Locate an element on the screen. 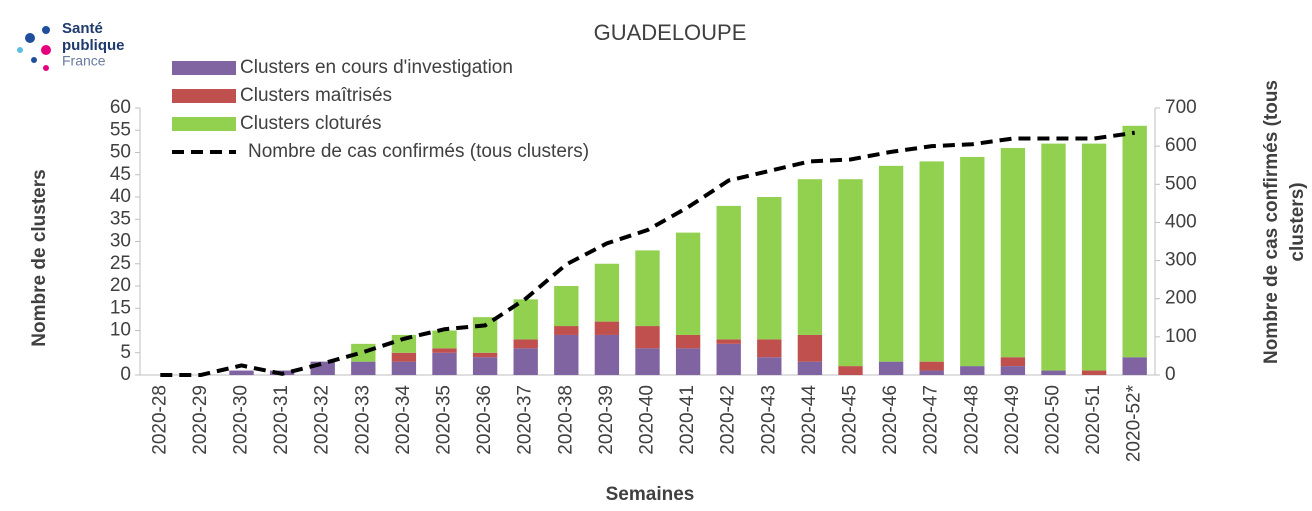 This screenshot has height=511, width=1312. y-tick-label: 40 is located at coordinates (120, 196).